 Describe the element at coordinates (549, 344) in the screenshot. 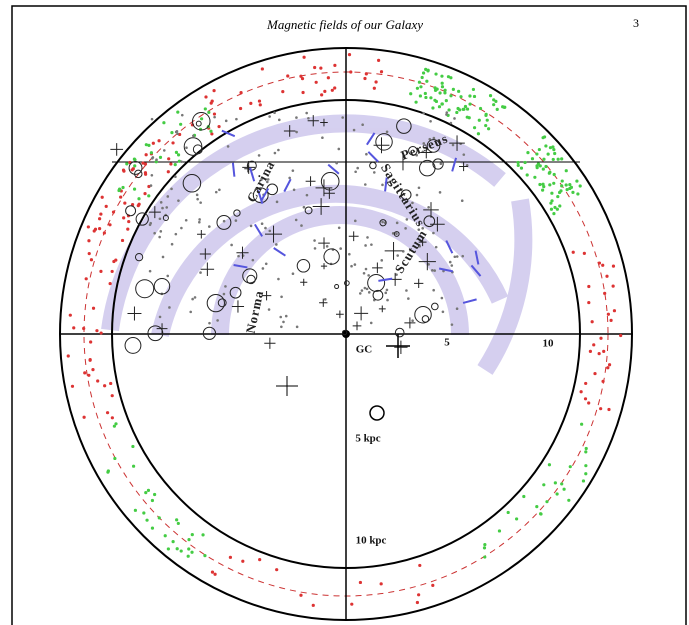

I see `axis-label: 10` at that location.